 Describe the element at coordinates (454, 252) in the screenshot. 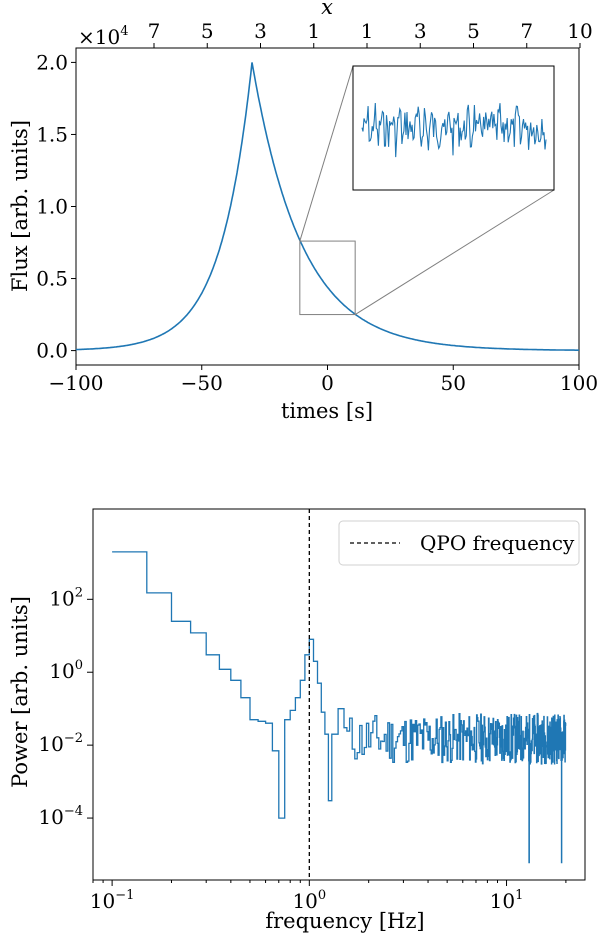

I see `zoom-connector-lower` at that location.